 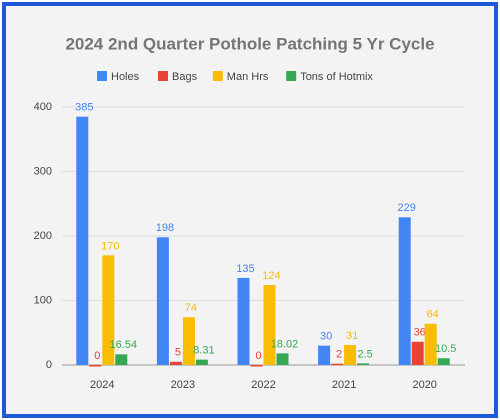 I want to click on y-tick-label: 0, so click(x=49, y=365).